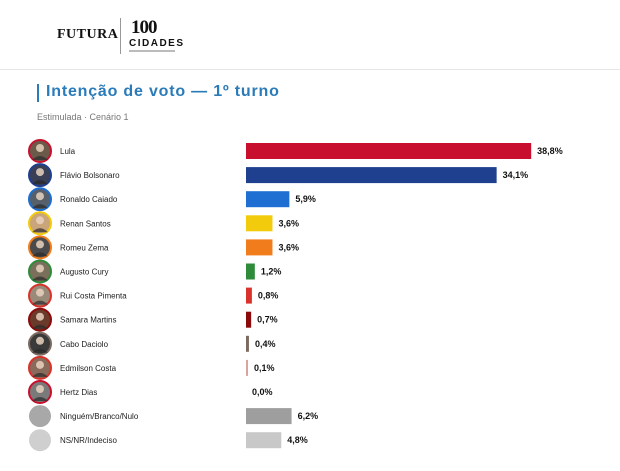 The width and height of the screenshot is (620, 471). I want to click on cidades-logo-tagline, so click(152, 51).